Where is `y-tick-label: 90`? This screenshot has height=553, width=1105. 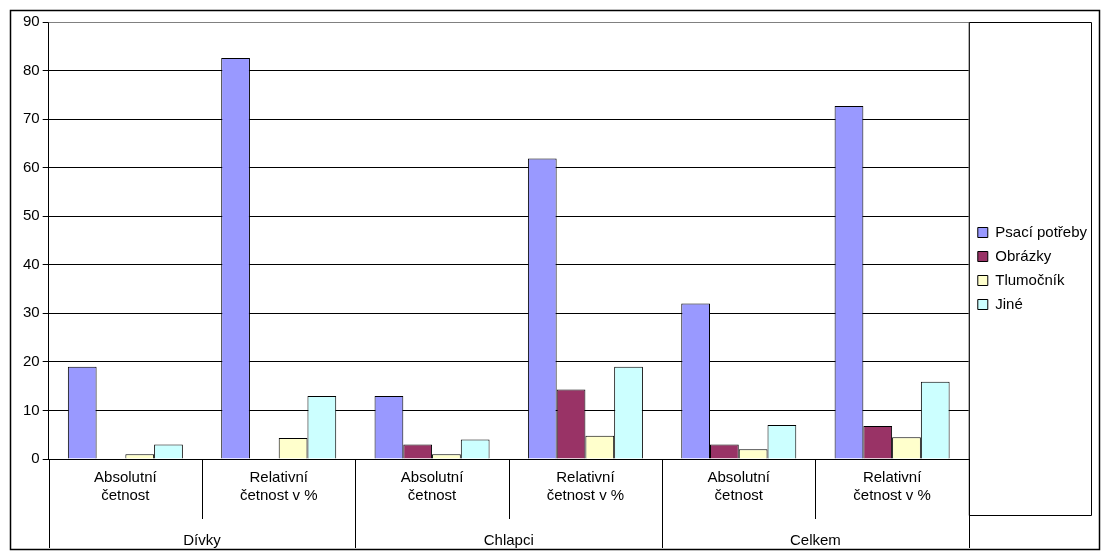
y-tick-label: 90 is located at coordinates (31, 21).